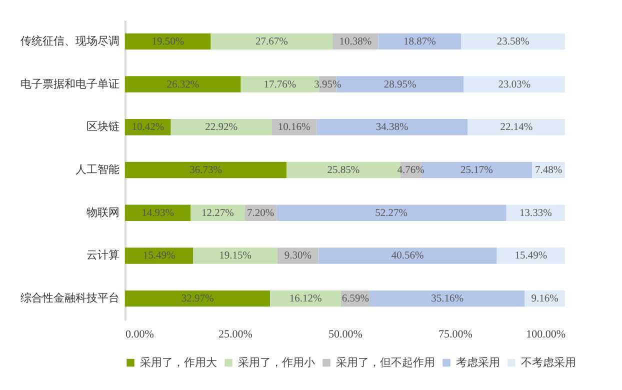 The image size is (622, 390). I want to click on data-label: 23.03%, so click(514, 84).